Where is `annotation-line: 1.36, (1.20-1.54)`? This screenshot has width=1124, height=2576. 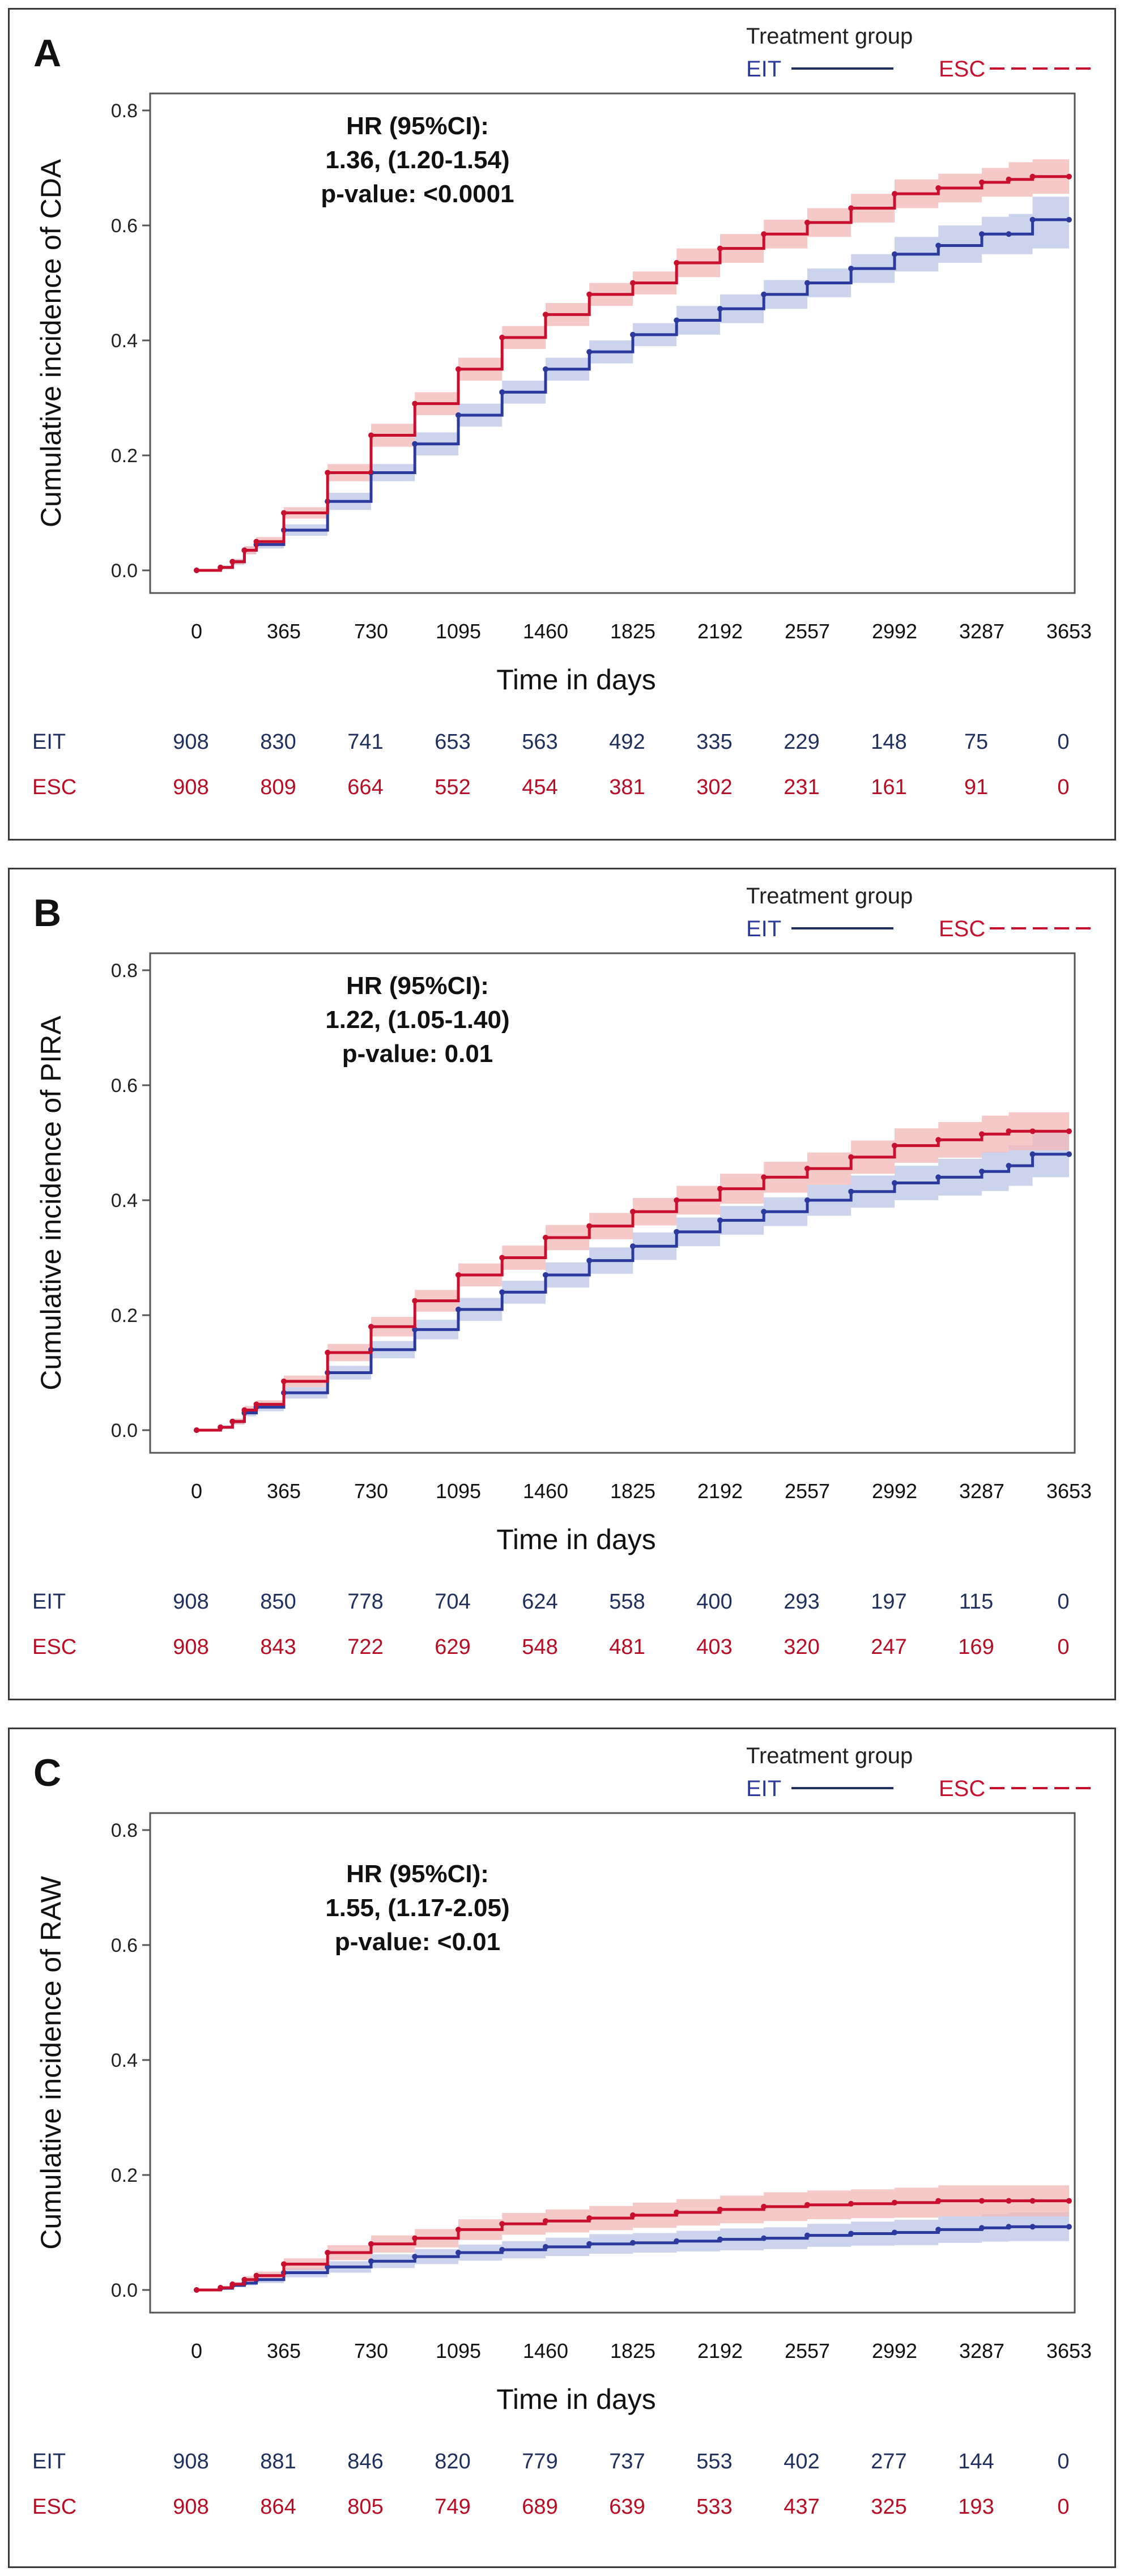 annotation-line: 1.36, (1.20-1.54) is located at coordinates (417, 160).